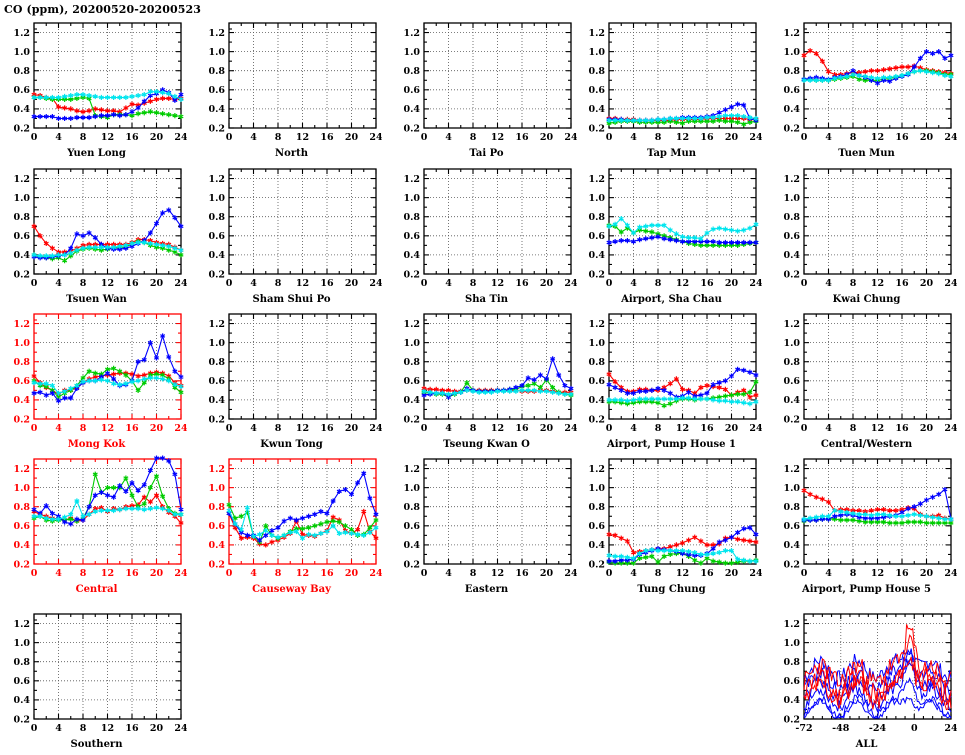 The width and height of the screenshot is (965, 755). What do you see at coordinates (866, 153) in the screenshot?
I see `panel-label: Tuen Mun` at bounding box center [866, 153].